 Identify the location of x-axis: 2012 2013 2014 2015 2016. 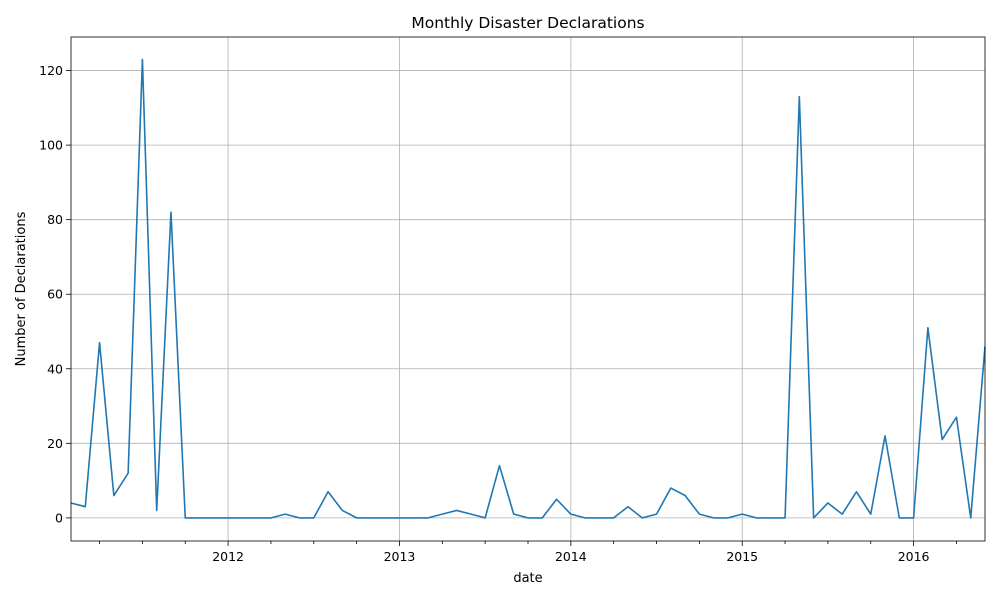
(528, 552).